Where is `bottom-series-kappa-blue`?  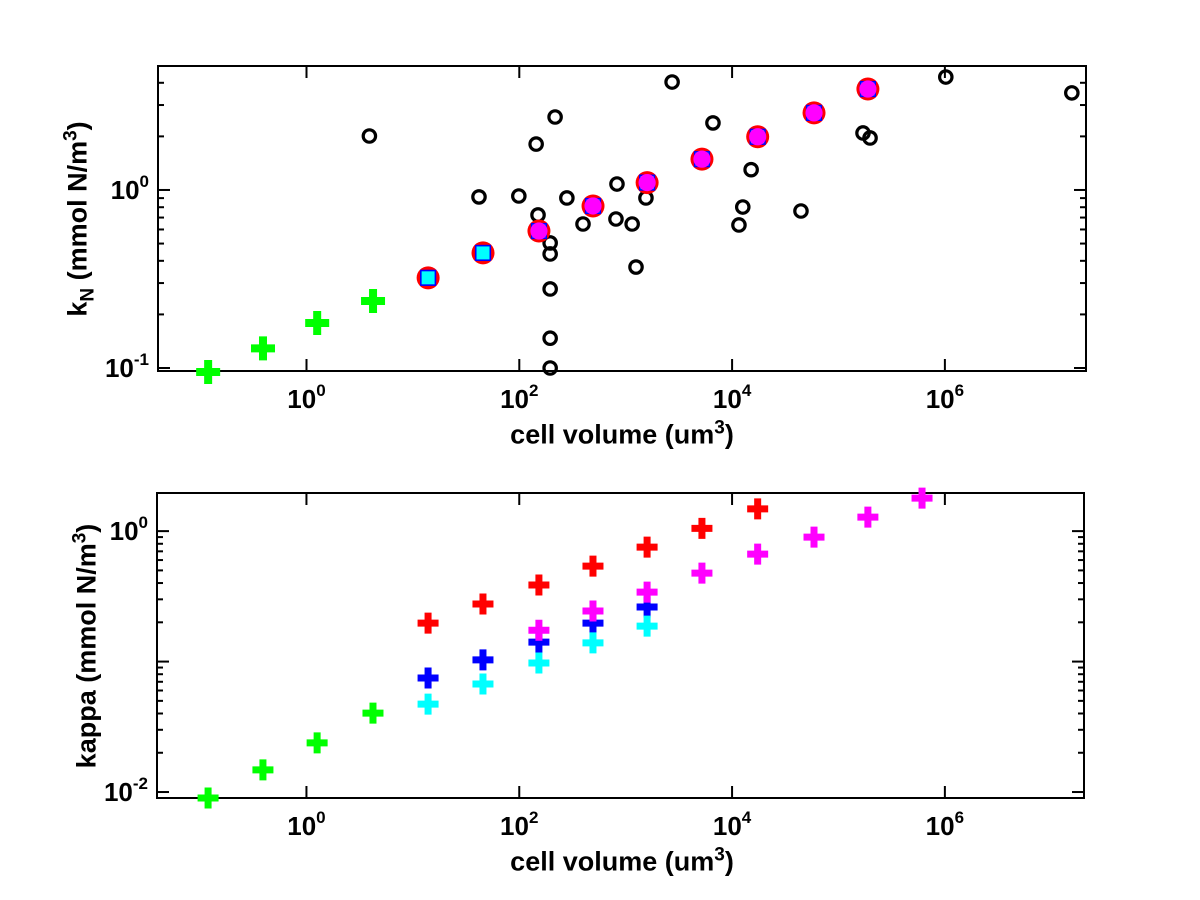 bottom-series-kappa-blue is located at coordinates (537, 642).